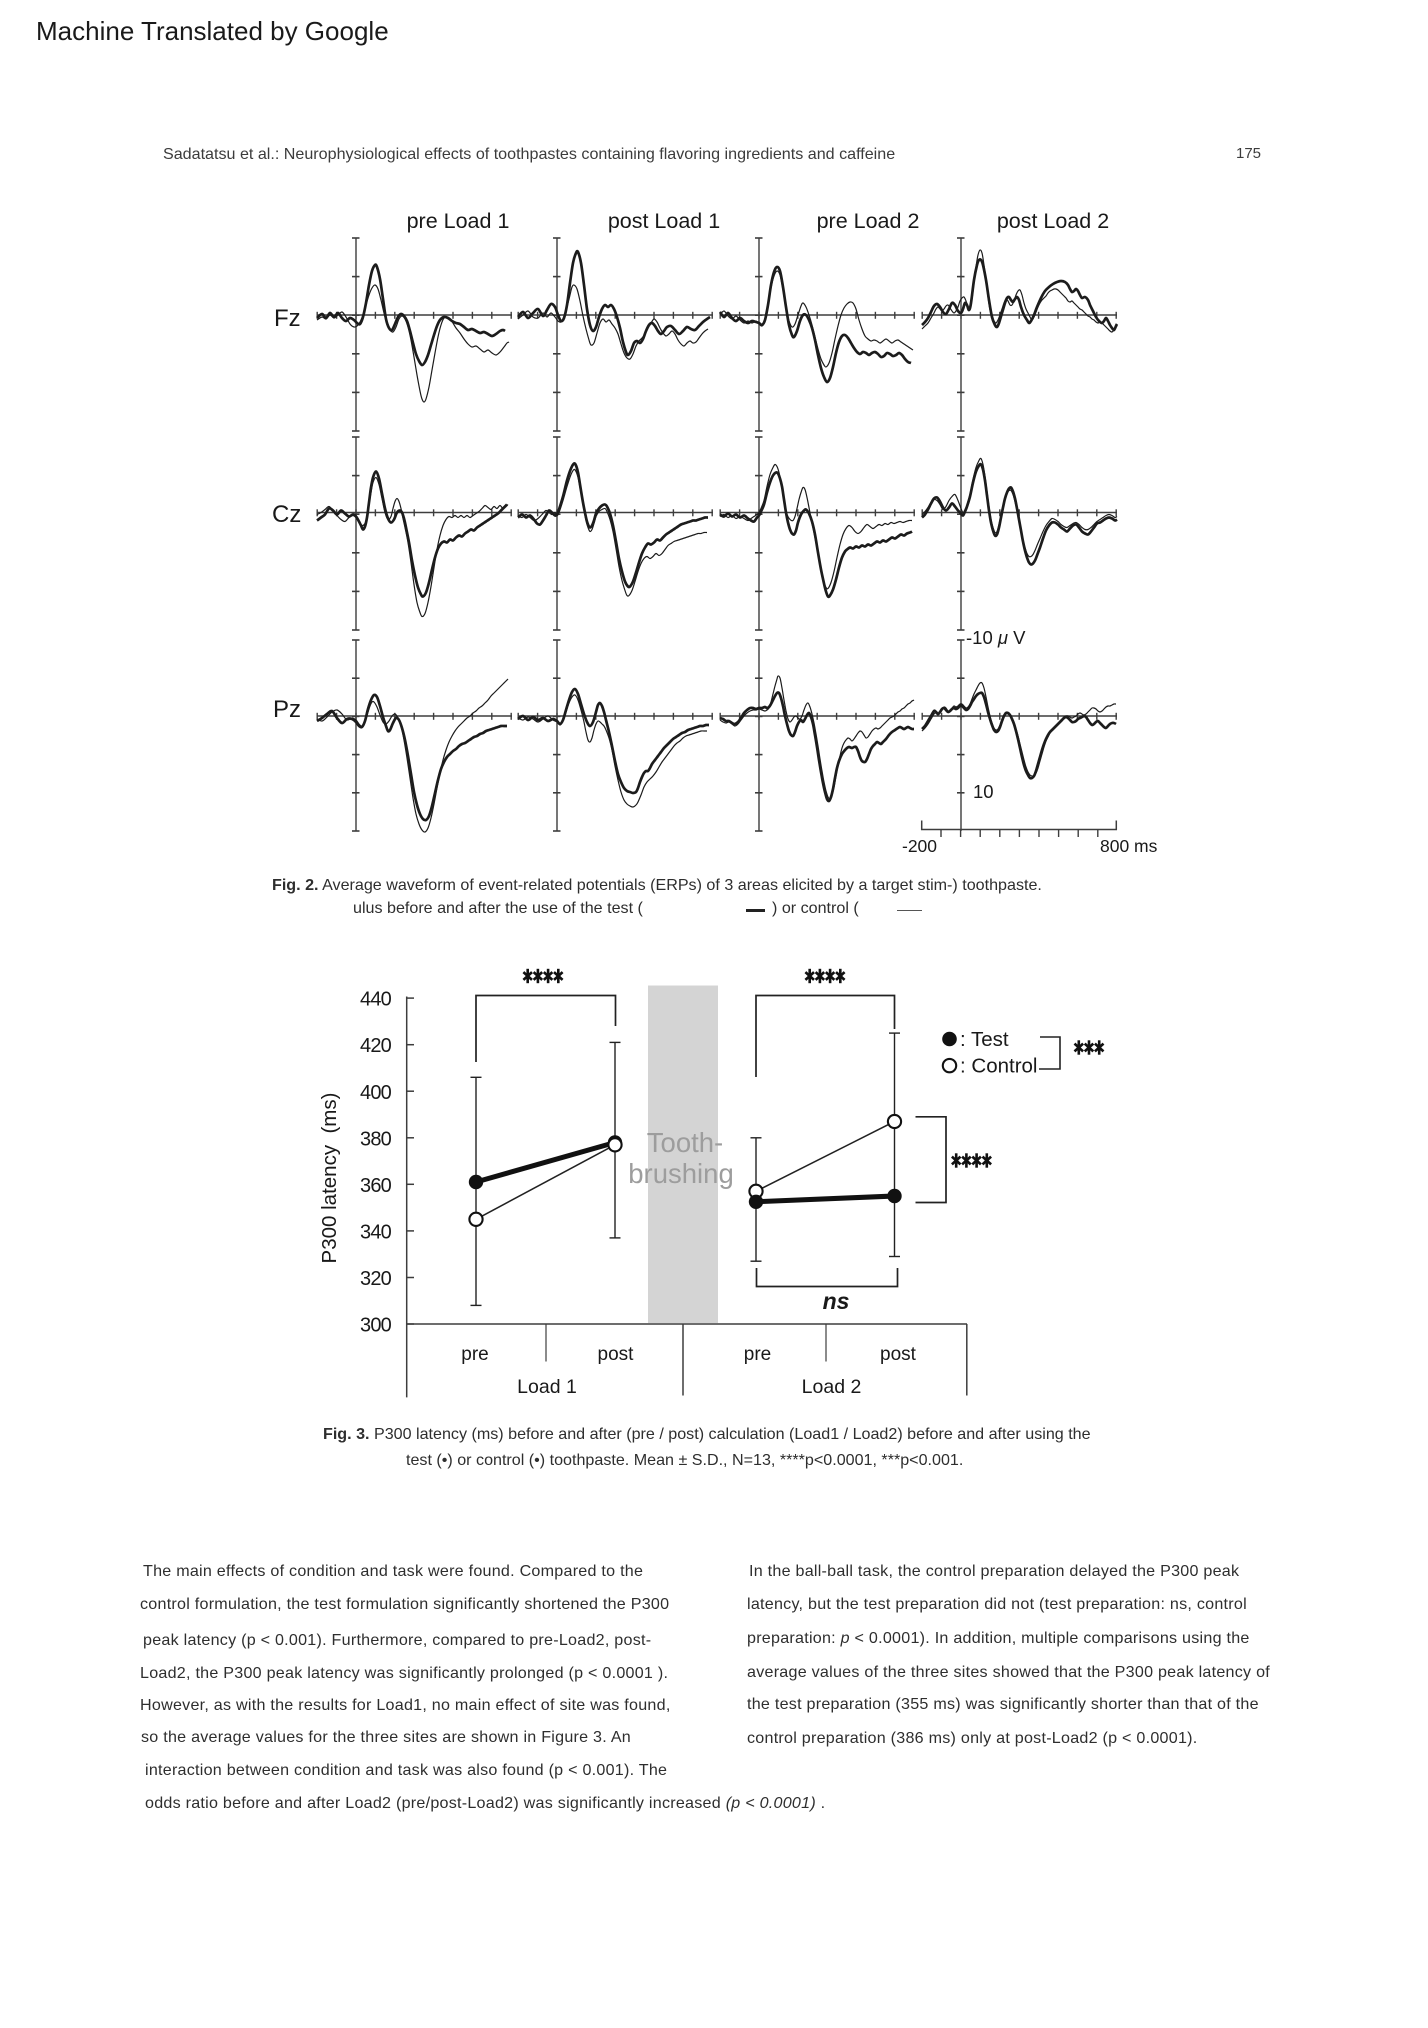 The image size is (1428, 2028). I want to click on svg-text: 380, so click(376, 1139).